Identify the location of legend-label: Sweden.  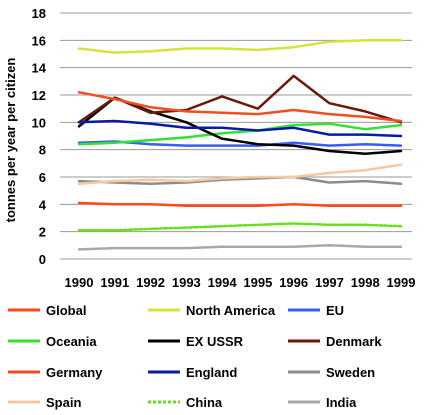
(350, 372).